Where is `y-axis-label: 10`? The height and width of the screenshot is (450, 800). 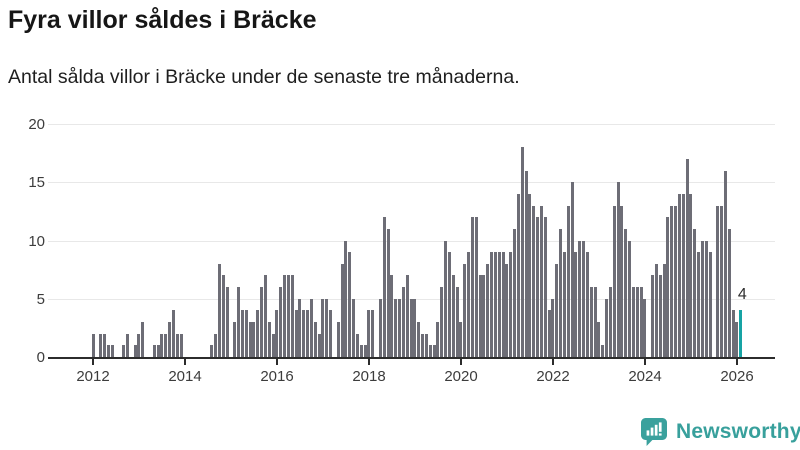 y-axis-label: 10 is located at coordinates (36, 241).